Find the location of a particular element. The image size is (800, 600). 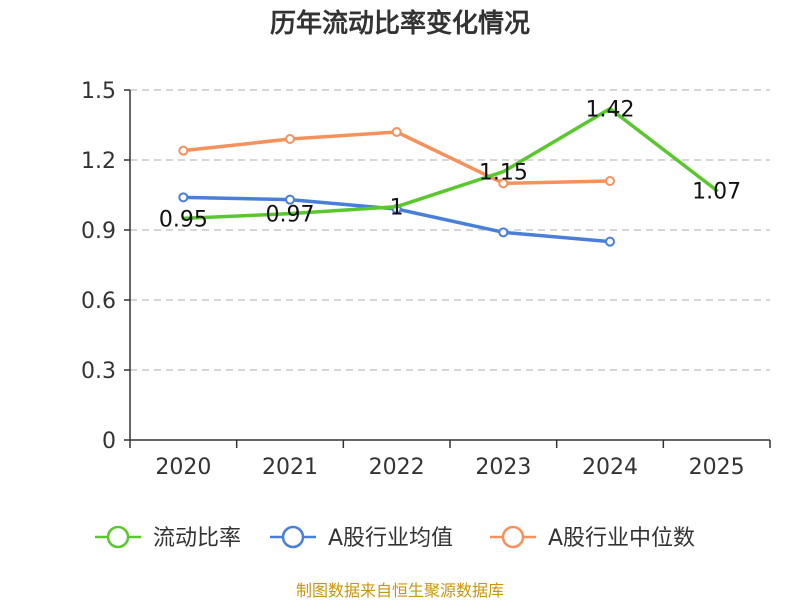

chart-title: 历年流动比率变化情况 is located at coordinates (400, 23).